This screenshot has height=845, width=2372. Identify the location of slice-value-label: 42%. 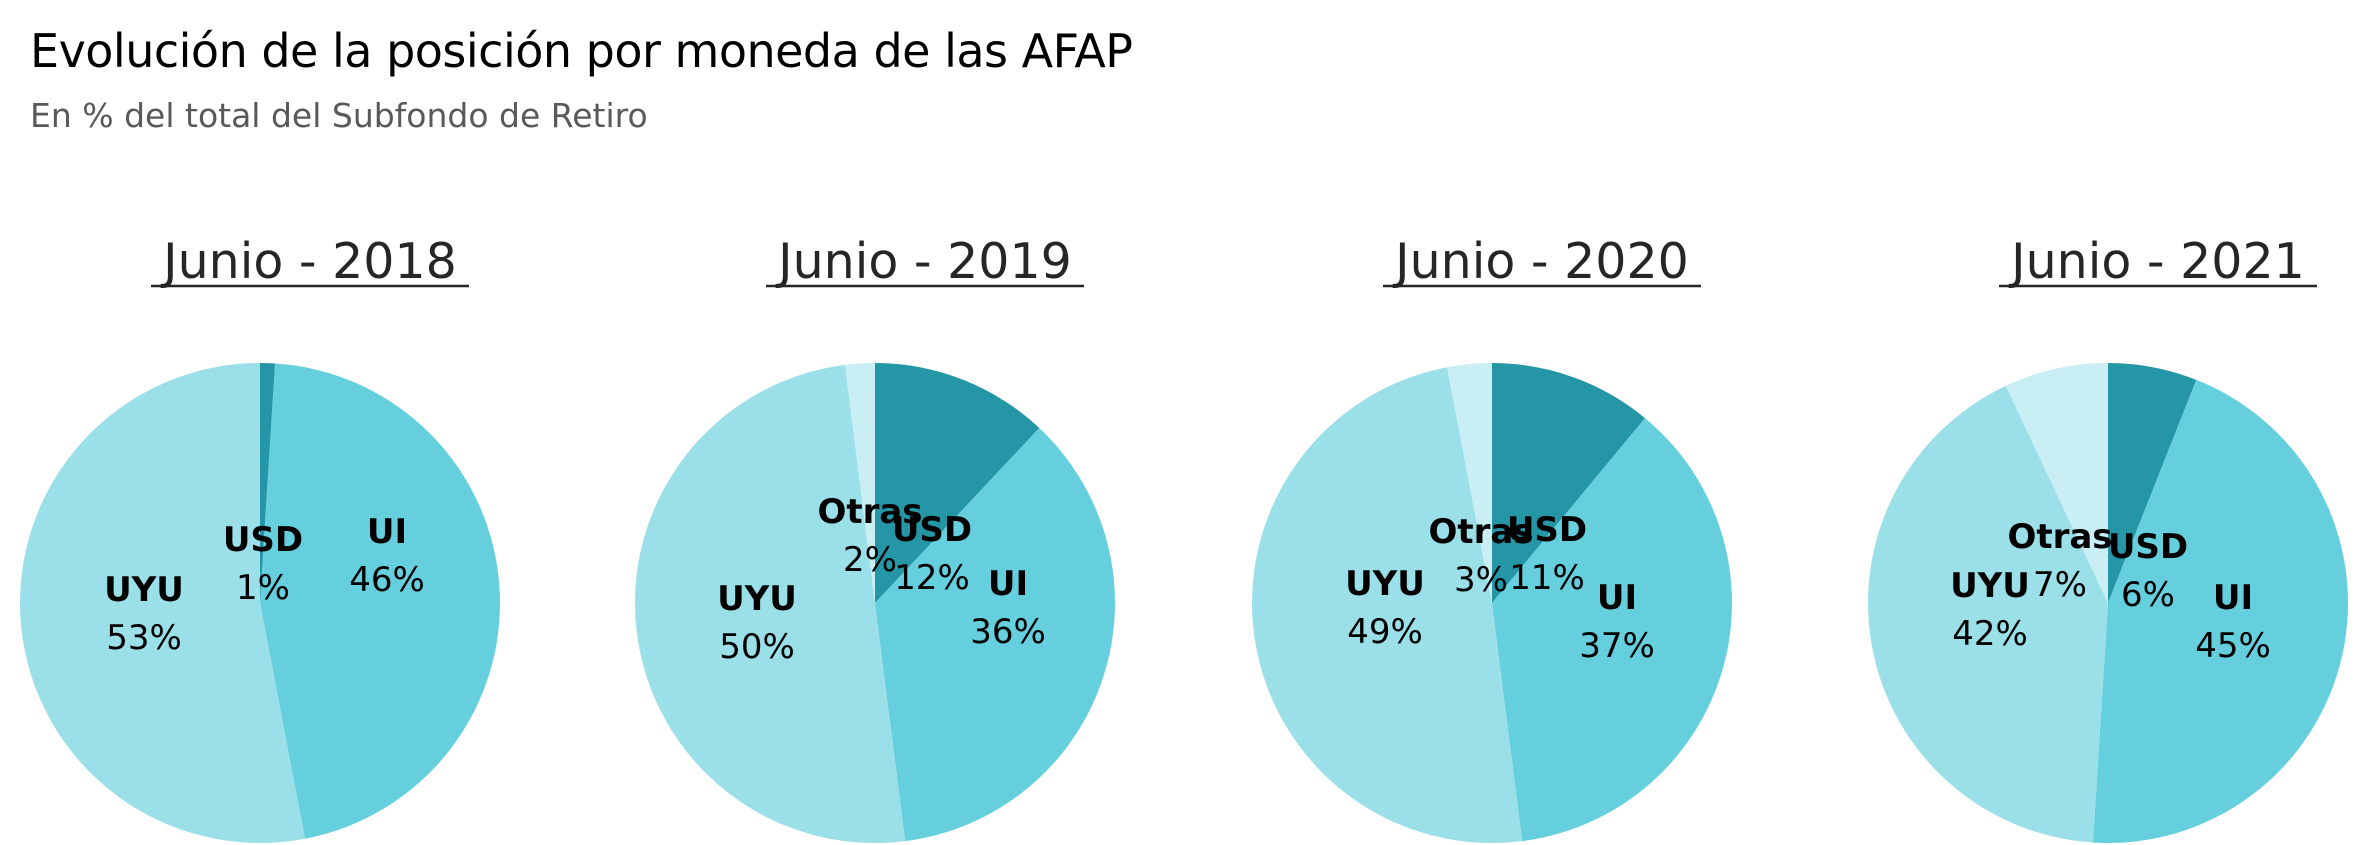
(1990, 634).